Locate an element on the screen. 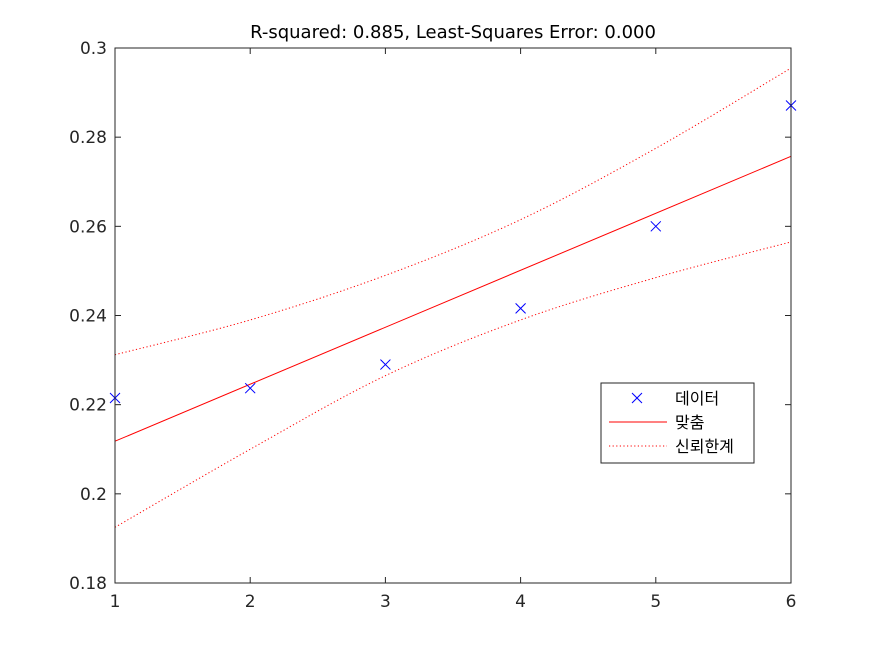  y-tick-label: 0.3 is located at coordinates (93, 49).